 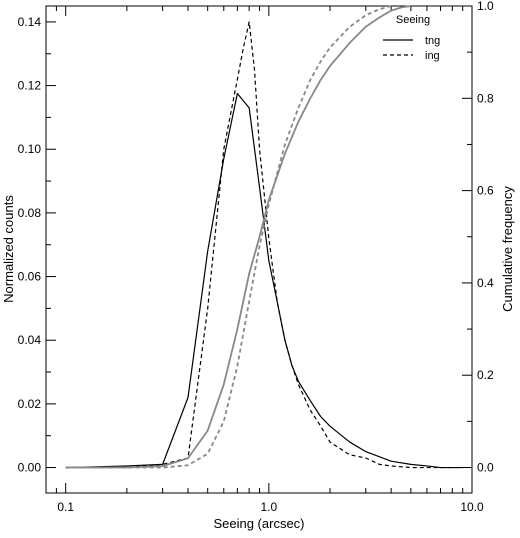 I want to click on y-right-tick-label: 0.8, so click(x=485, y=98).